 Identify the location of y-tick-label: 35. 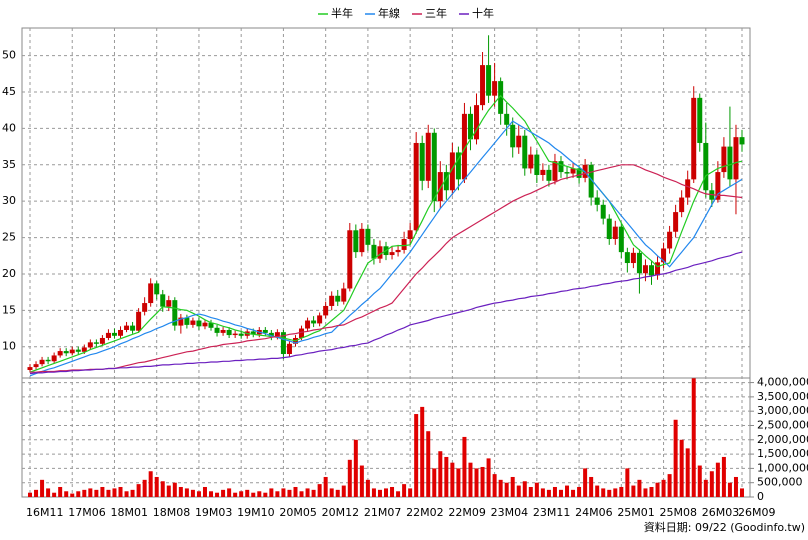
(9, 164).